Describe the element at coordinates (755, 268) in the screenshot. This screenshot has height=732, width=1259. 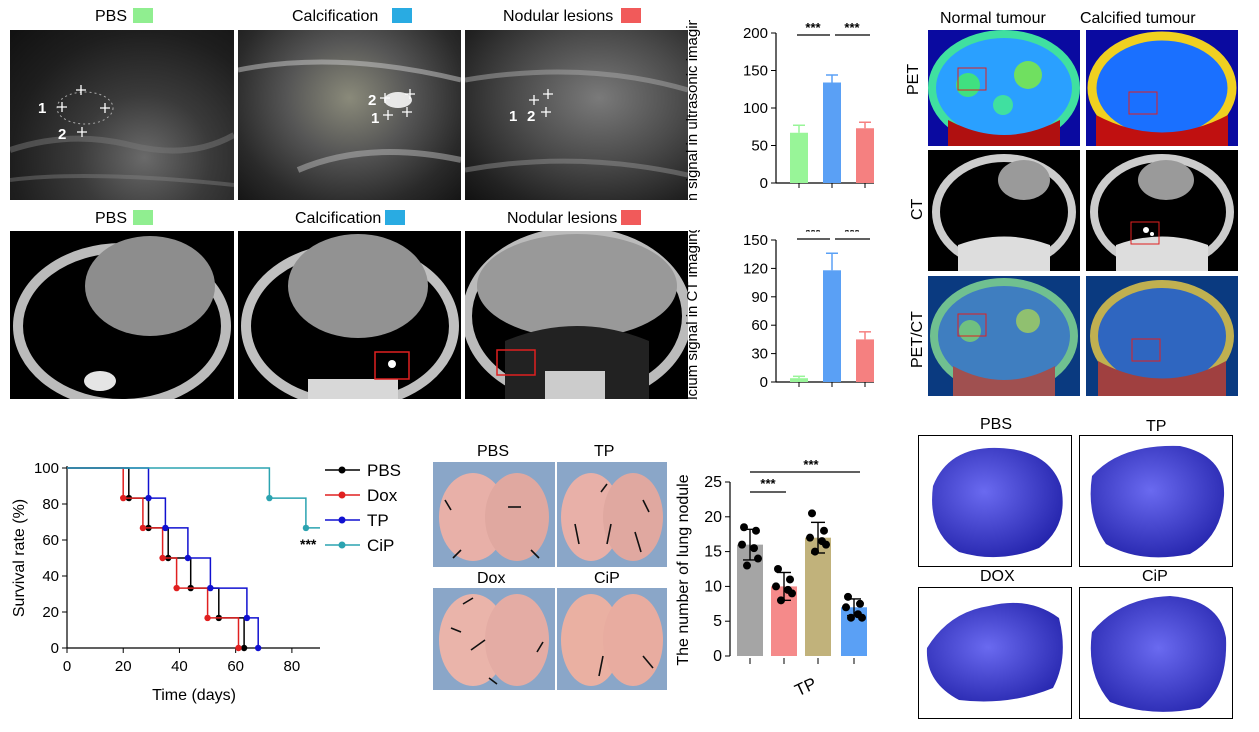
I see `y-tick-label: 120` at that location.